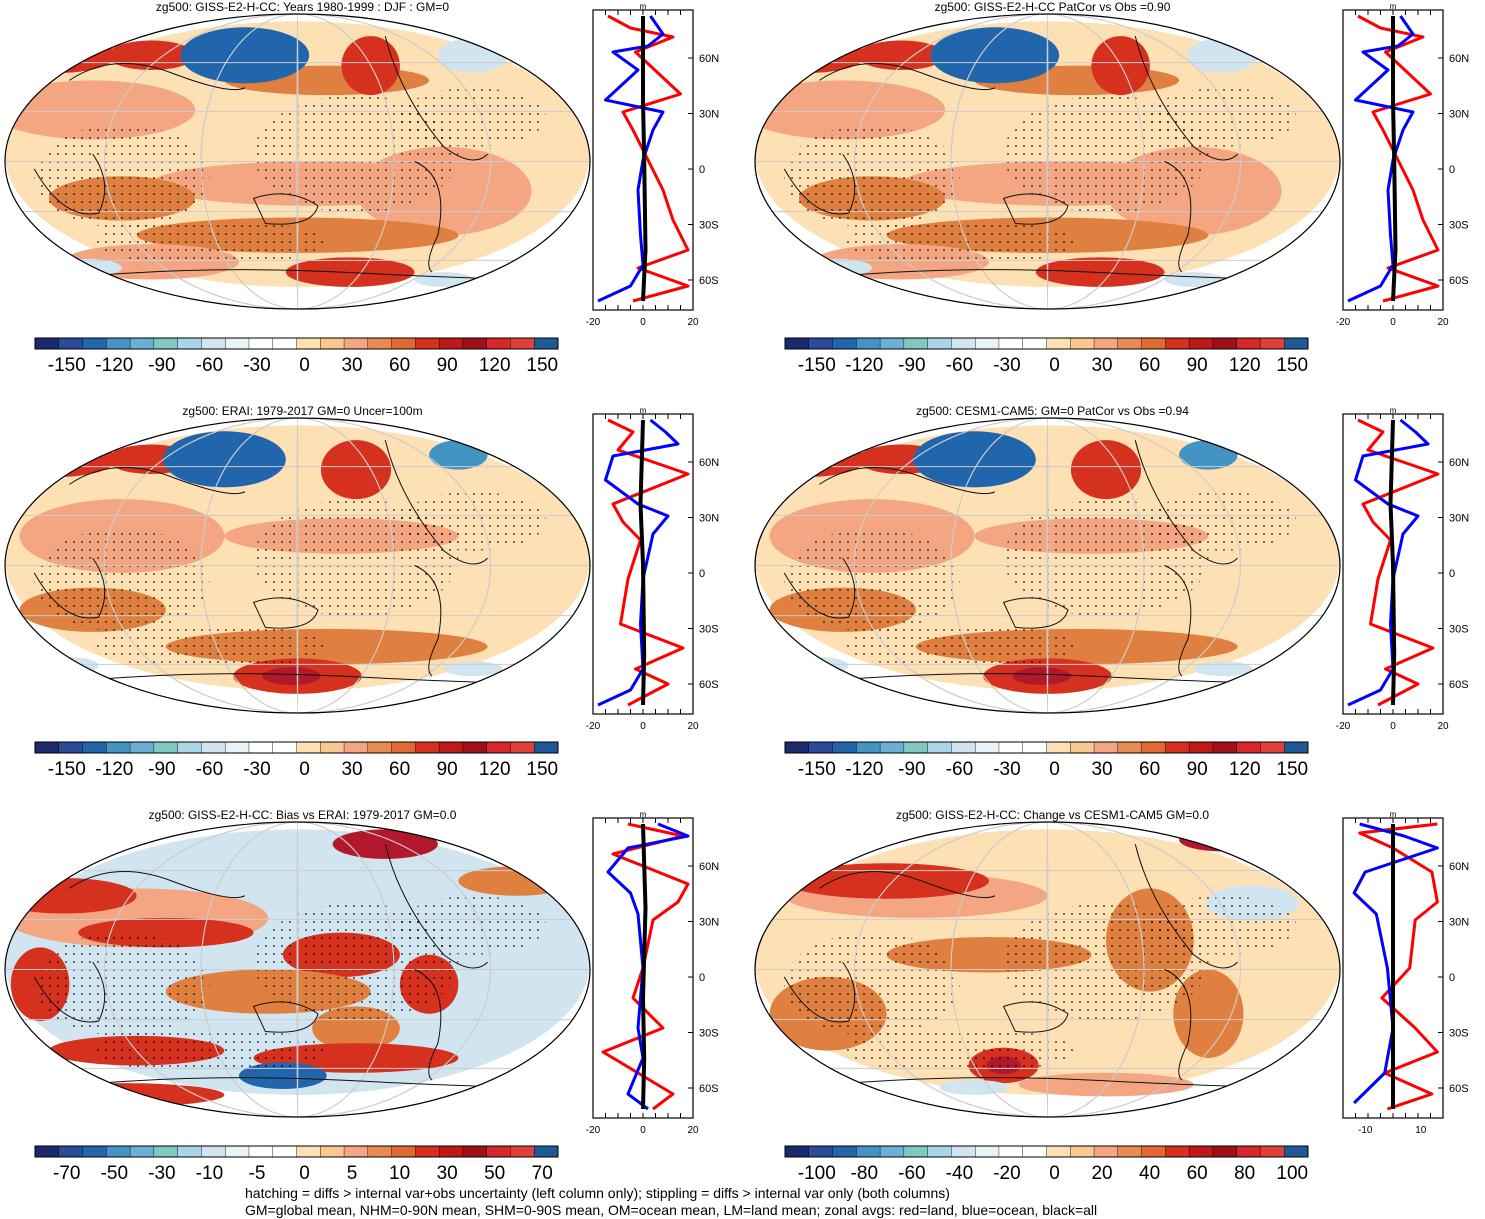 This screenshot has width=1485, height=1219. What do you see at coordinates (1054, 769) in the screenshot?
I see `colorbar-label-6: 0` at bounding box center [1054, 769].